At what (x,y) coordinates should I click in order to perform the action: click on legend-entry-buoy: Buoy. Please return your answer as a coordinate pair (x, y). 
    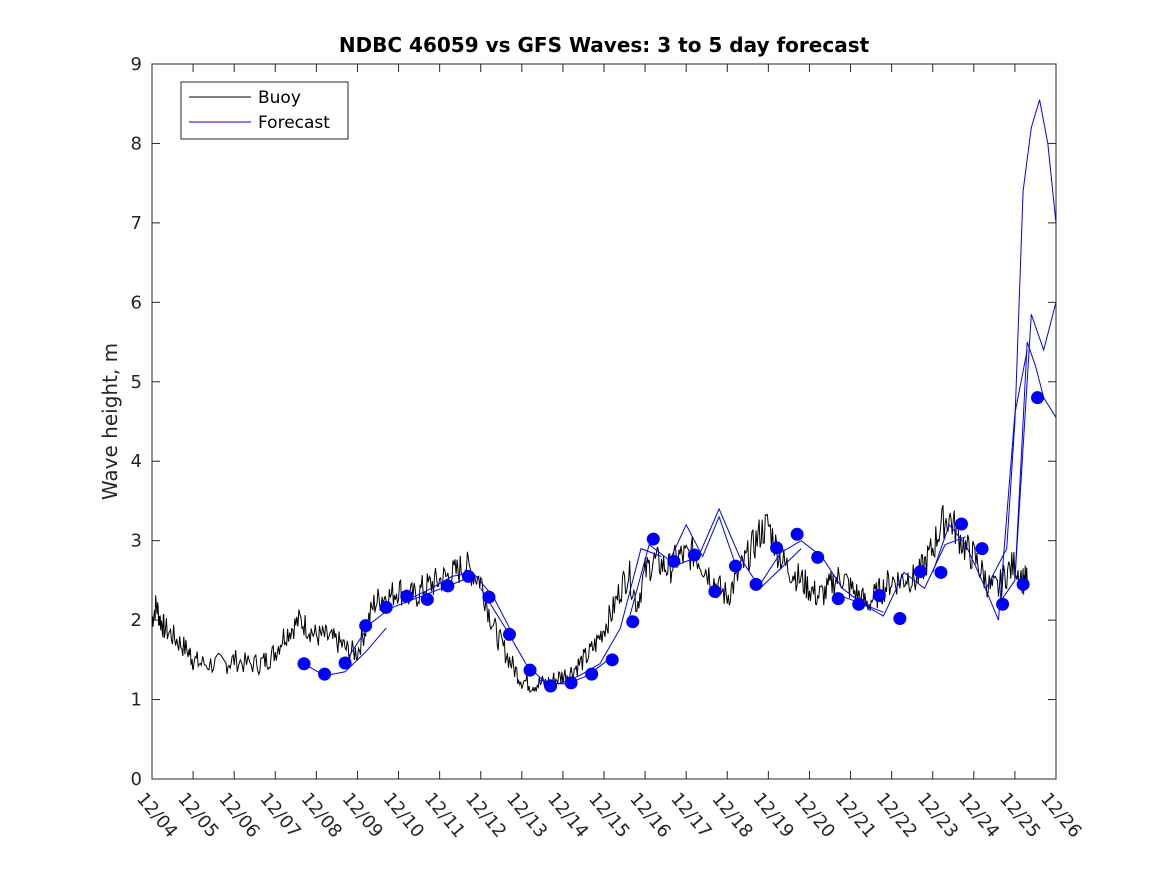
    Looking at the image, I should click on (279, 98).